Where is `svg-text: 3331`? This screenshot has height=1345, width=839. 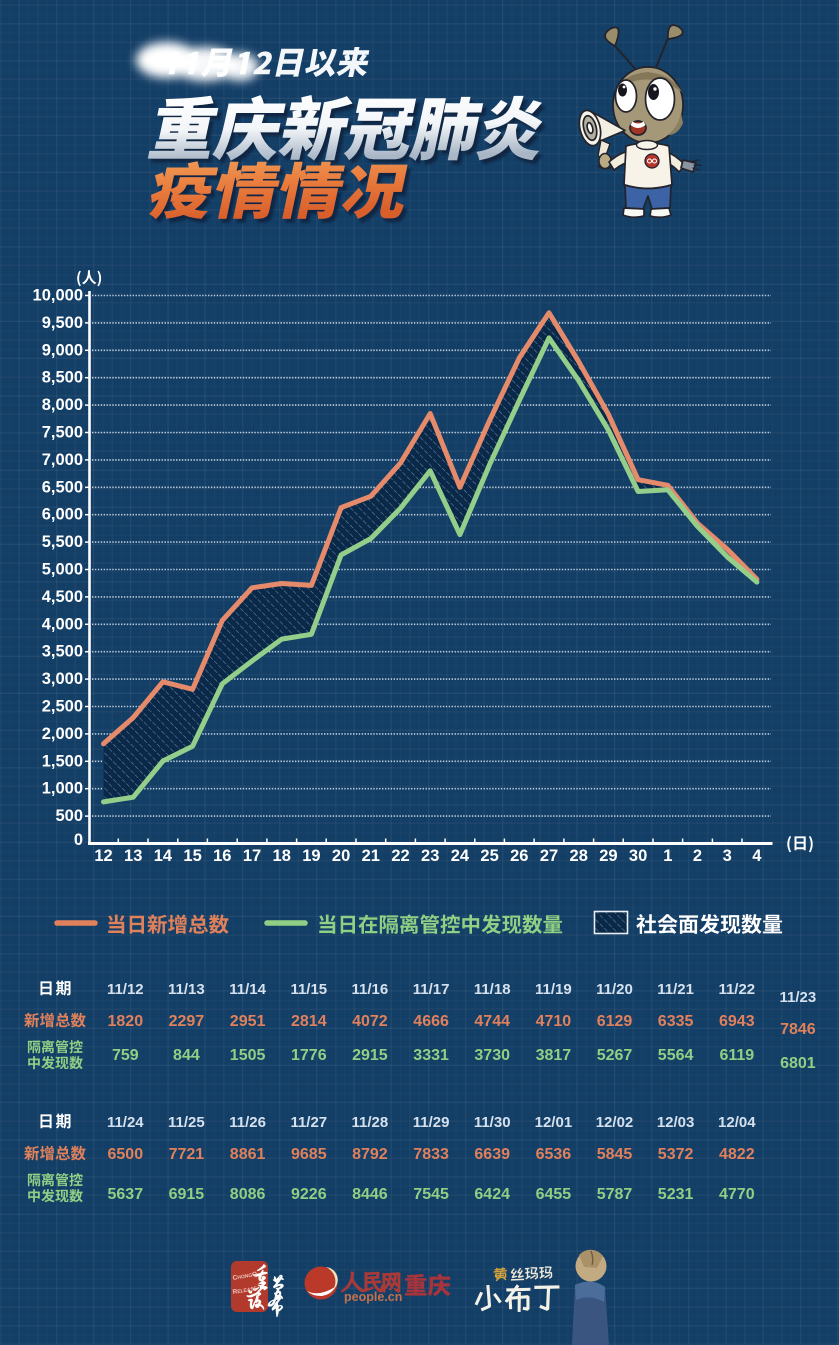 svg-text: 3331 is located at coordinates (431, 1055).